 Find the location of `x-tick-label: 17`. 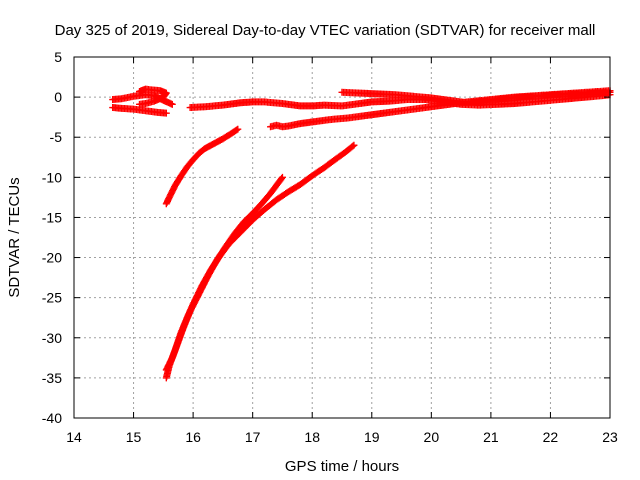

x-tick-label: 17 is located at coordinates (253, 437).